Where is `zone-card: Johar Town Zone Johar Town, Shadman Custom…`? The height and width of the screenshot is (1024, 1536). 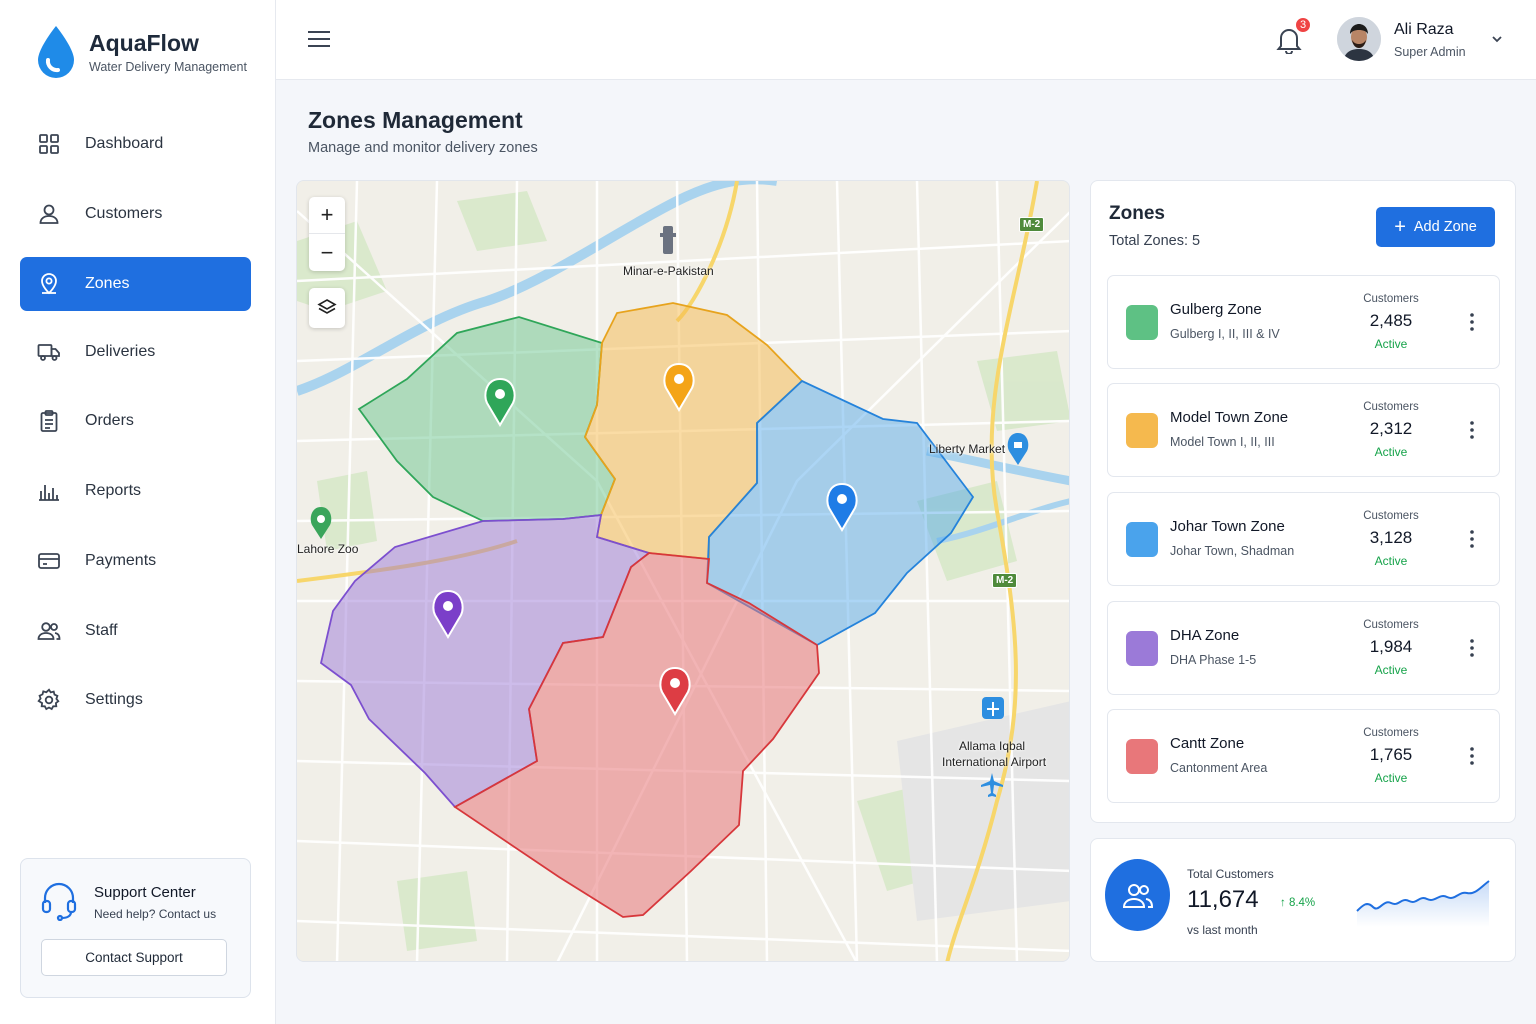 zone-card: Johar Town Zone Johar Town, Shadman Custom… is located at coordinates (1303, 539).